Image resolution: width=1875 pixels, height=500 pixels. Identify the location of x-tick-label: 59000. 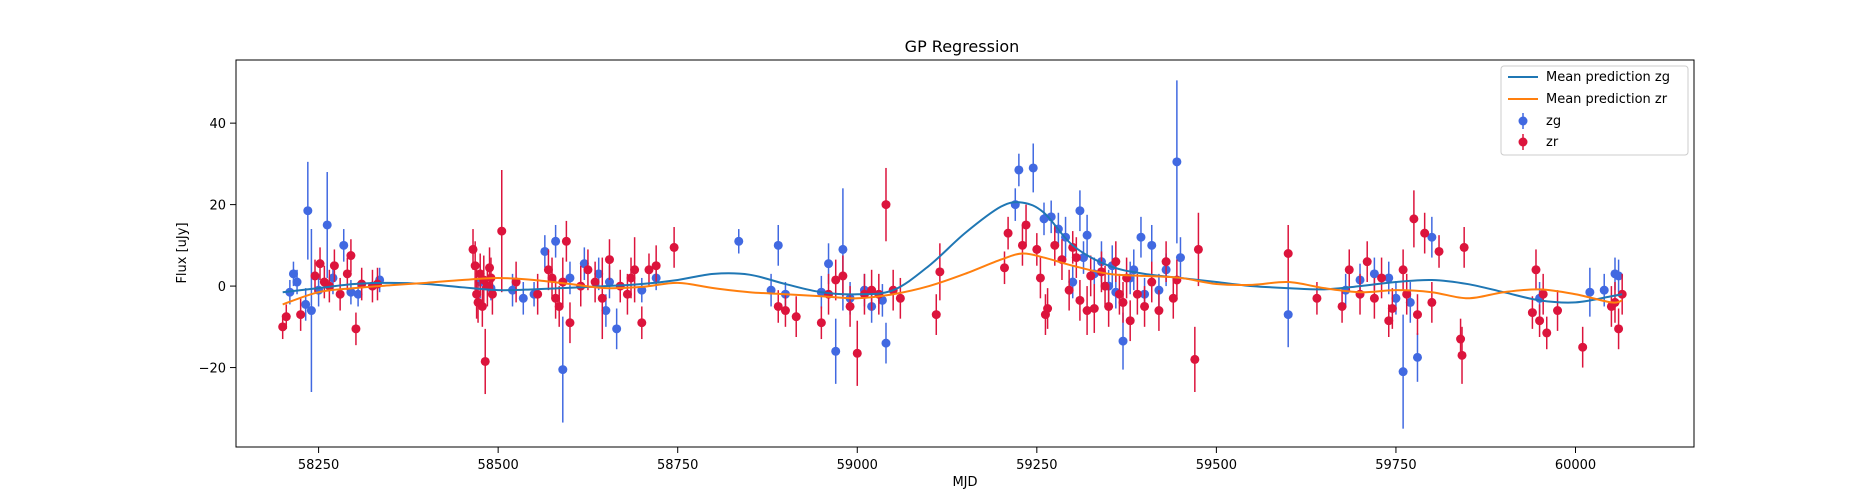
(857, 465).